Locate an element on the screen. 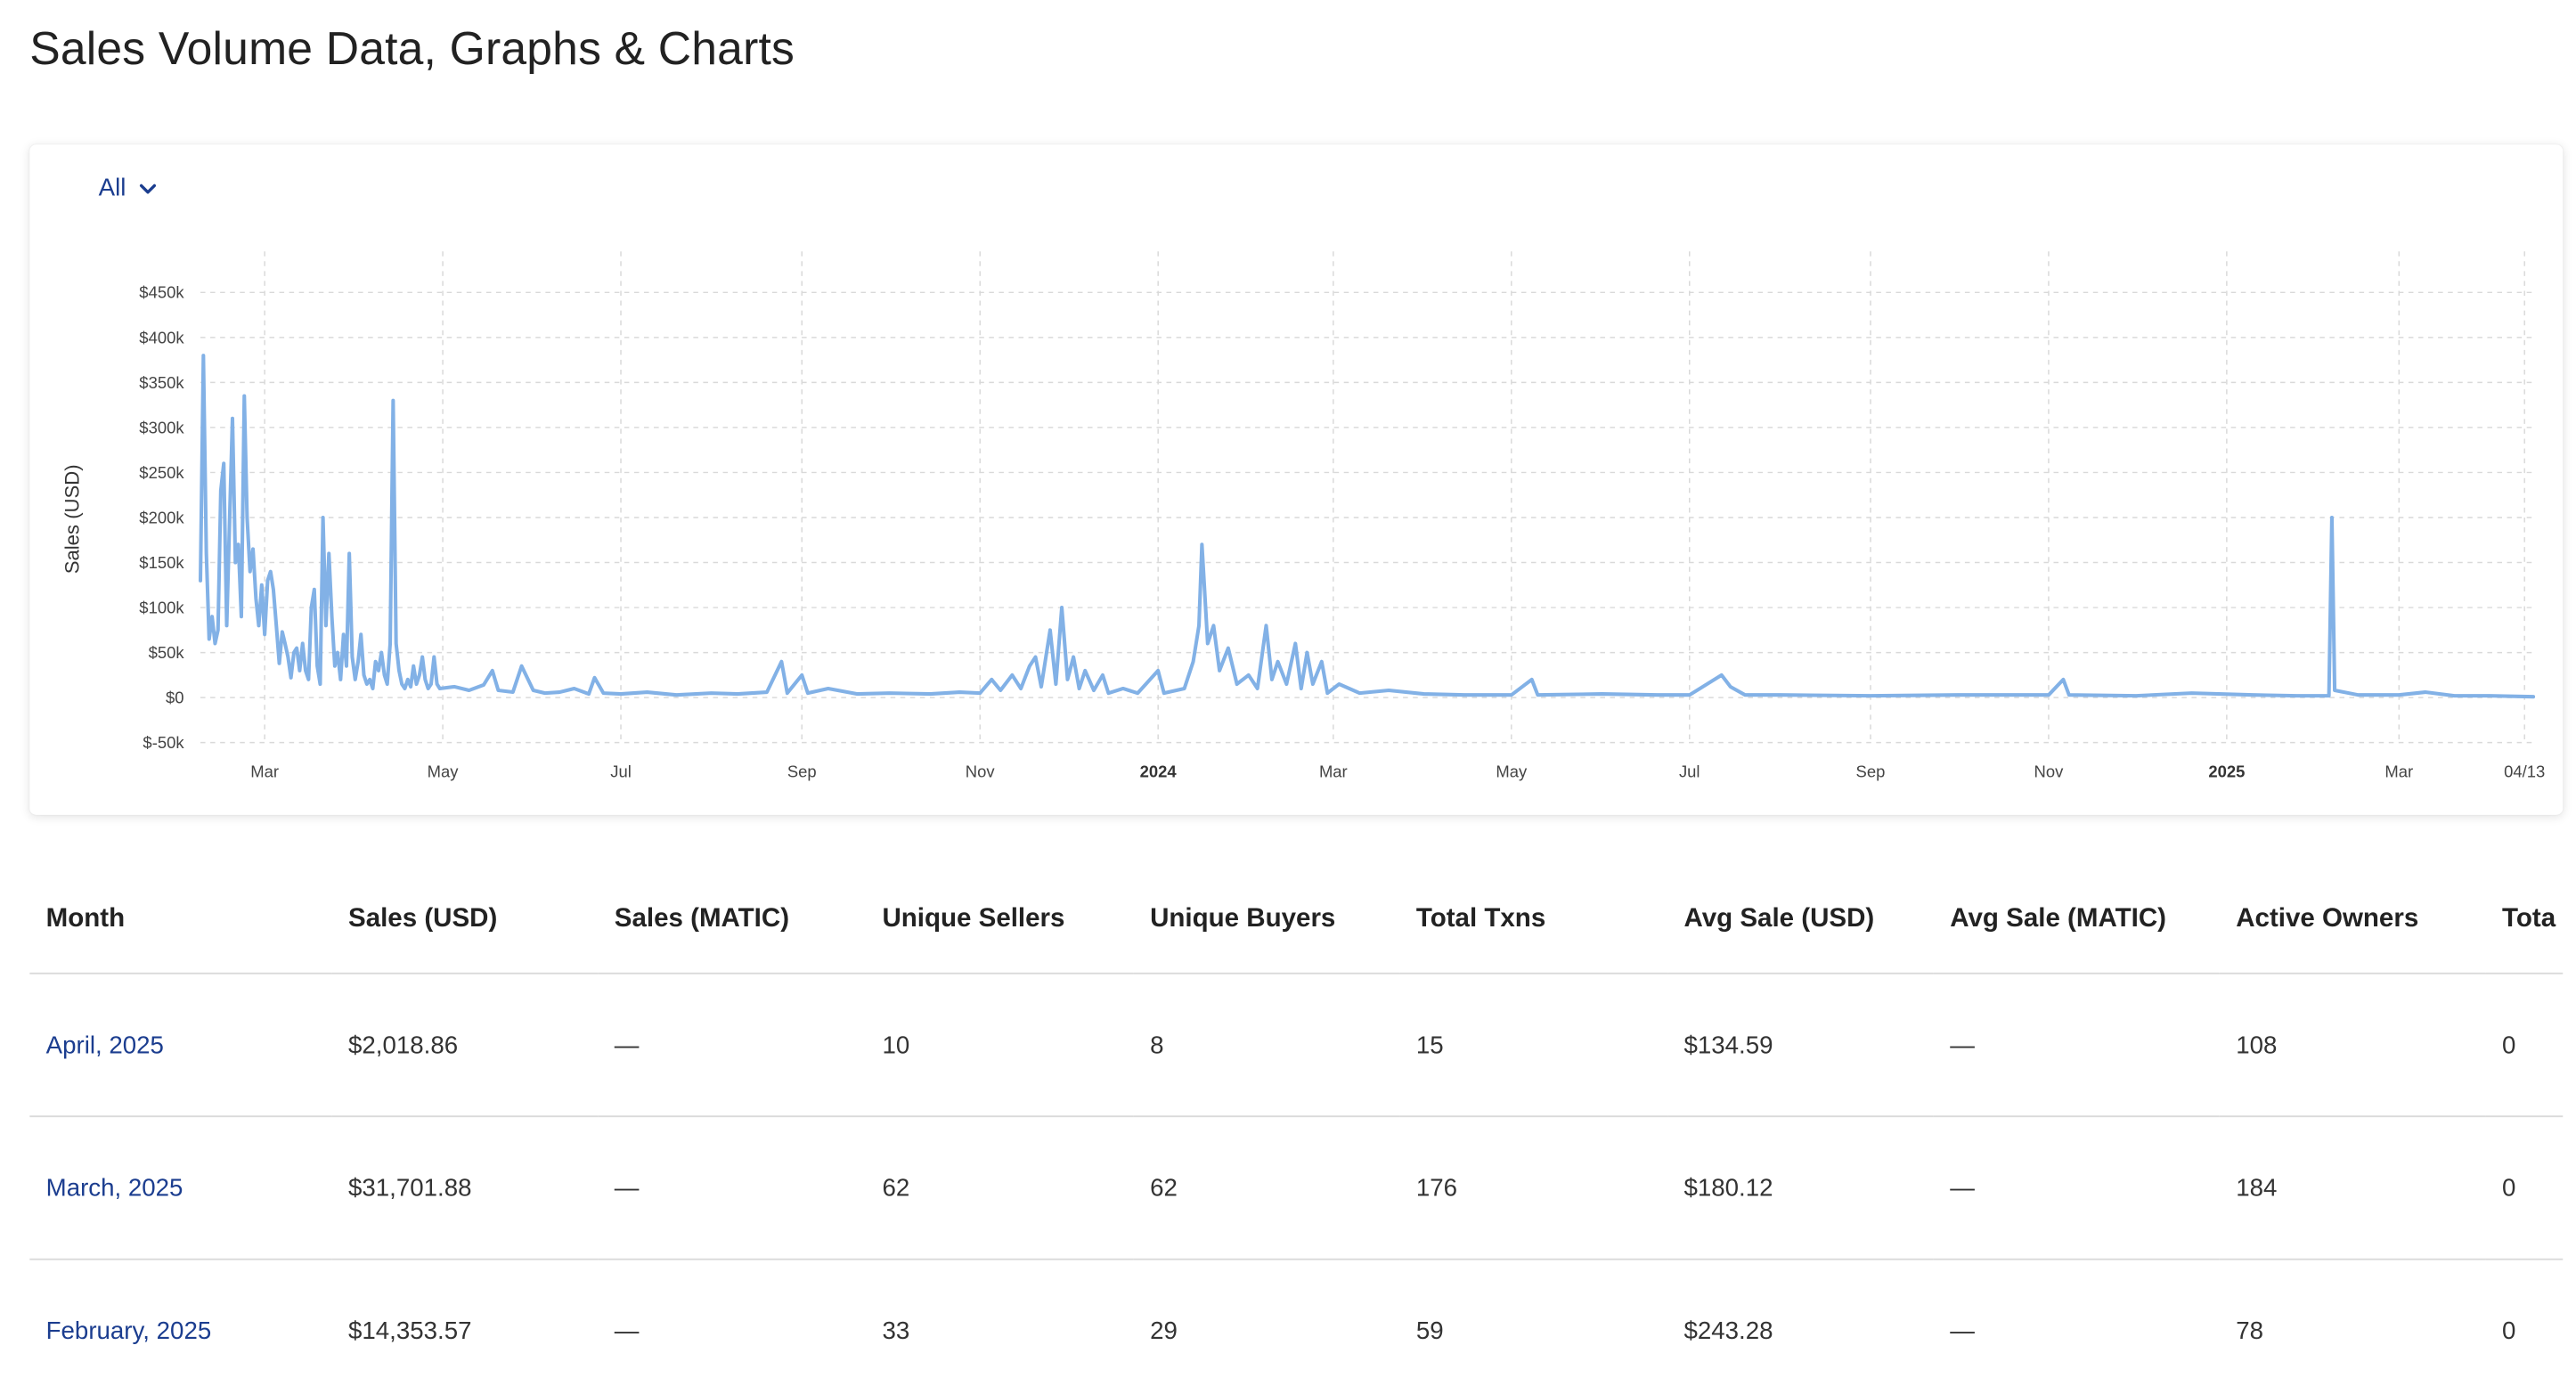 This screenshot has width=2576, height=1386. table-cell: 184 is located at coordinates (2352, 1188).